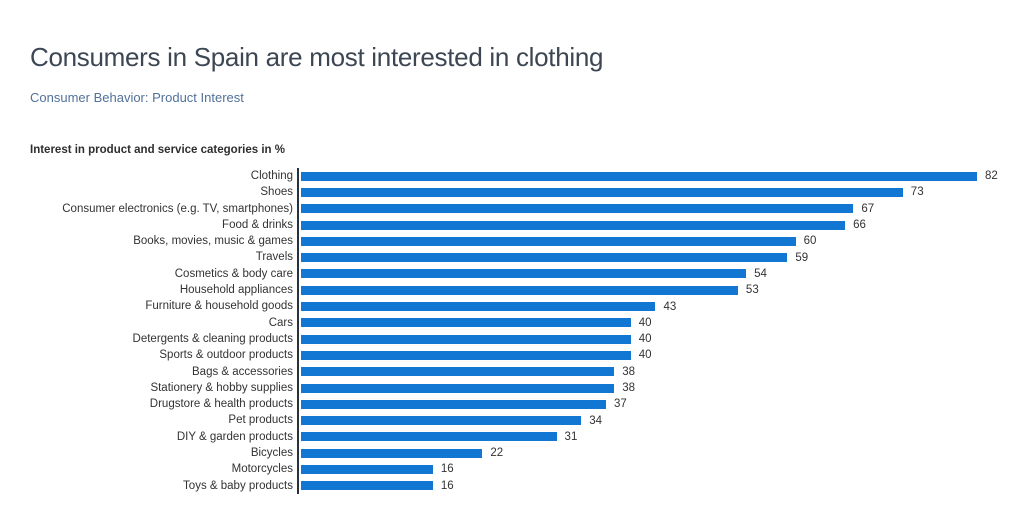 The width and height of the screenshot is (1027, 519). I want to click on category-label: Stationery & hobby supplies, so click(221, 387).